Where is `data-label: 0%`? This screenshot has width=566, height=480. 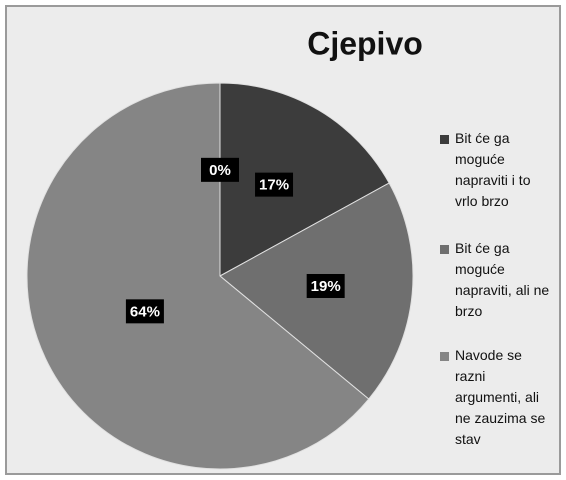 data-label: 0% is located at coordinates (220, 170).